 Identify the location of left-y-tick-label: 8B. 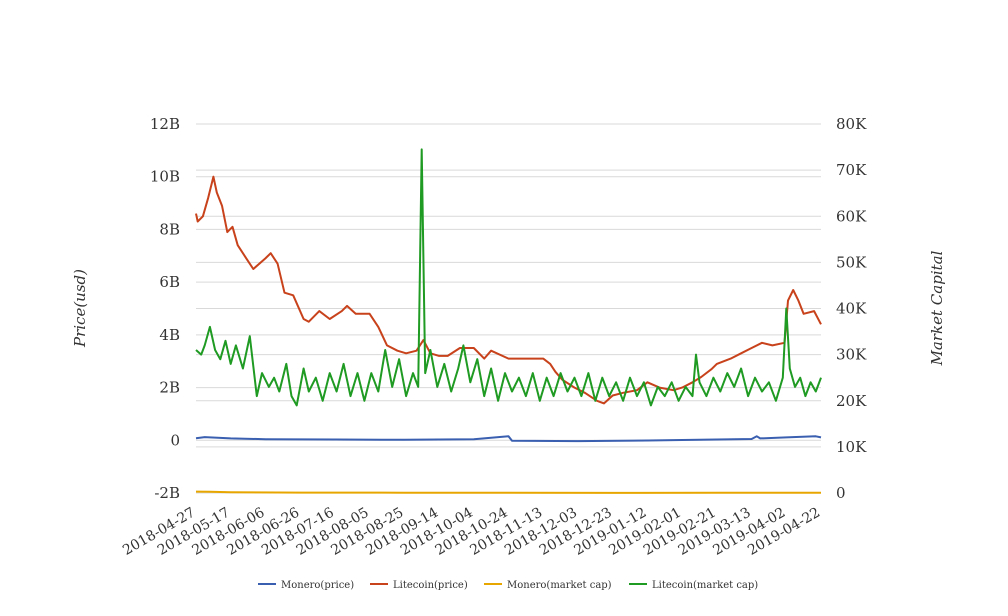
(169, 229).